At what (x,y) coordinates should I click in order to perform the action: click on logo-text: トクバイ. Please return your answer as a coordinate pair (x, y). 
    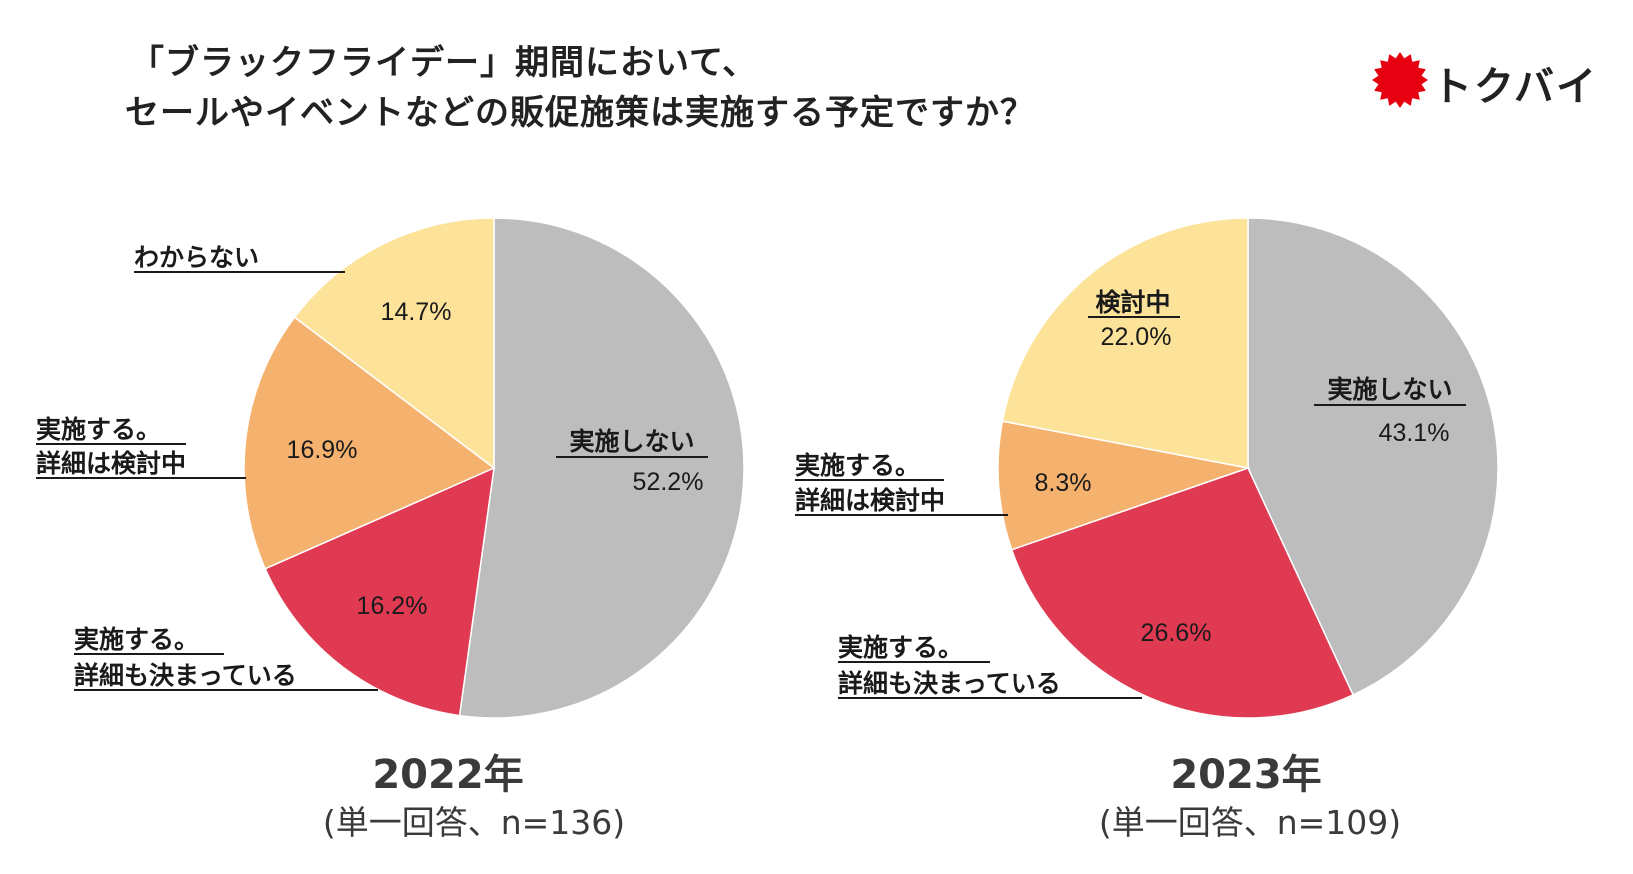
    Looking at the image, I should click on (1515, 87).